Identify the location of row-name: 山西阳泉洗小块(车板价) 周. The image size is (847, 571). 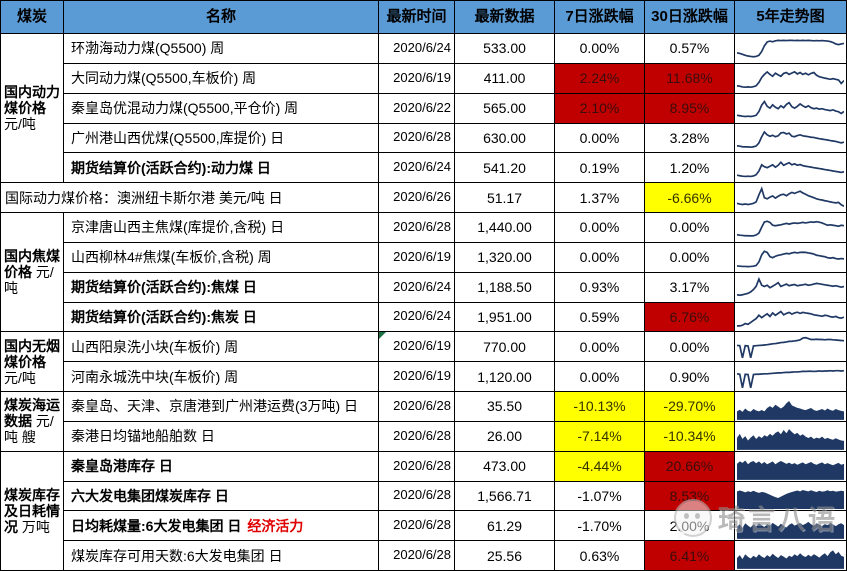
(221, 347).